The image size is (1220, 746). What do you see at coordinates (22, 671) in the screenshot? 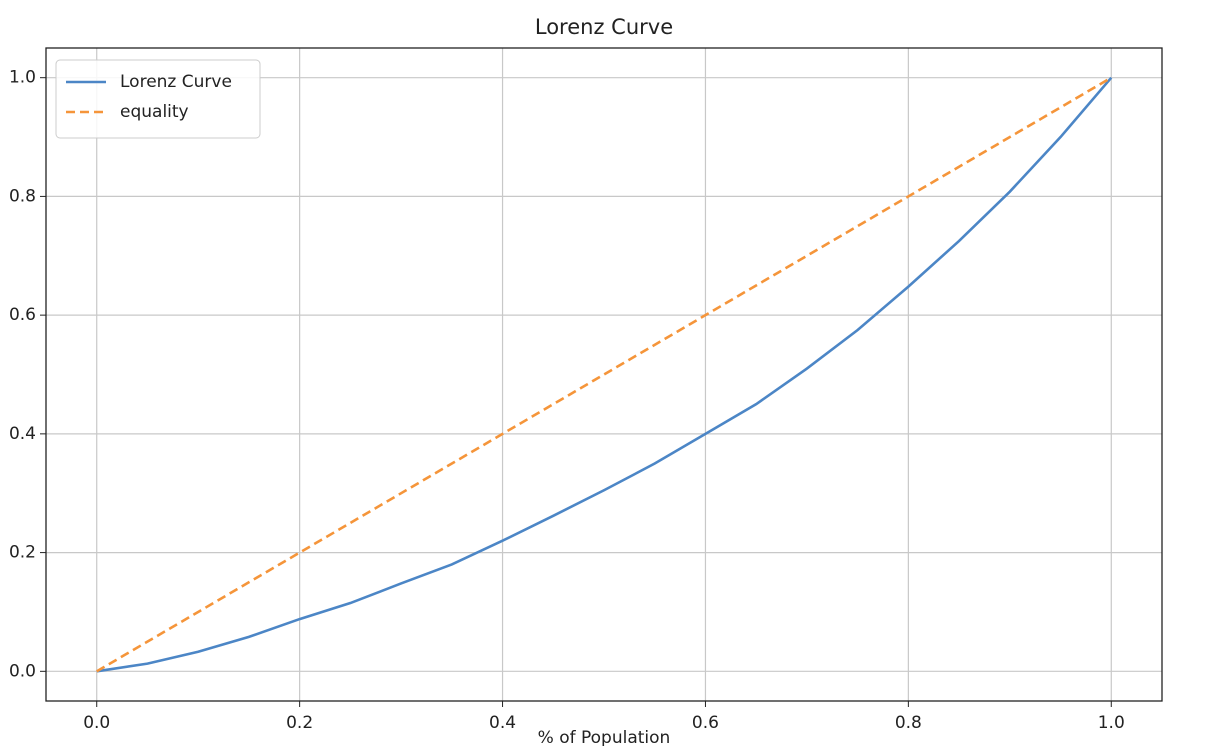
I see `y-tick-label: 0.0` at bounding box center [22, 671].